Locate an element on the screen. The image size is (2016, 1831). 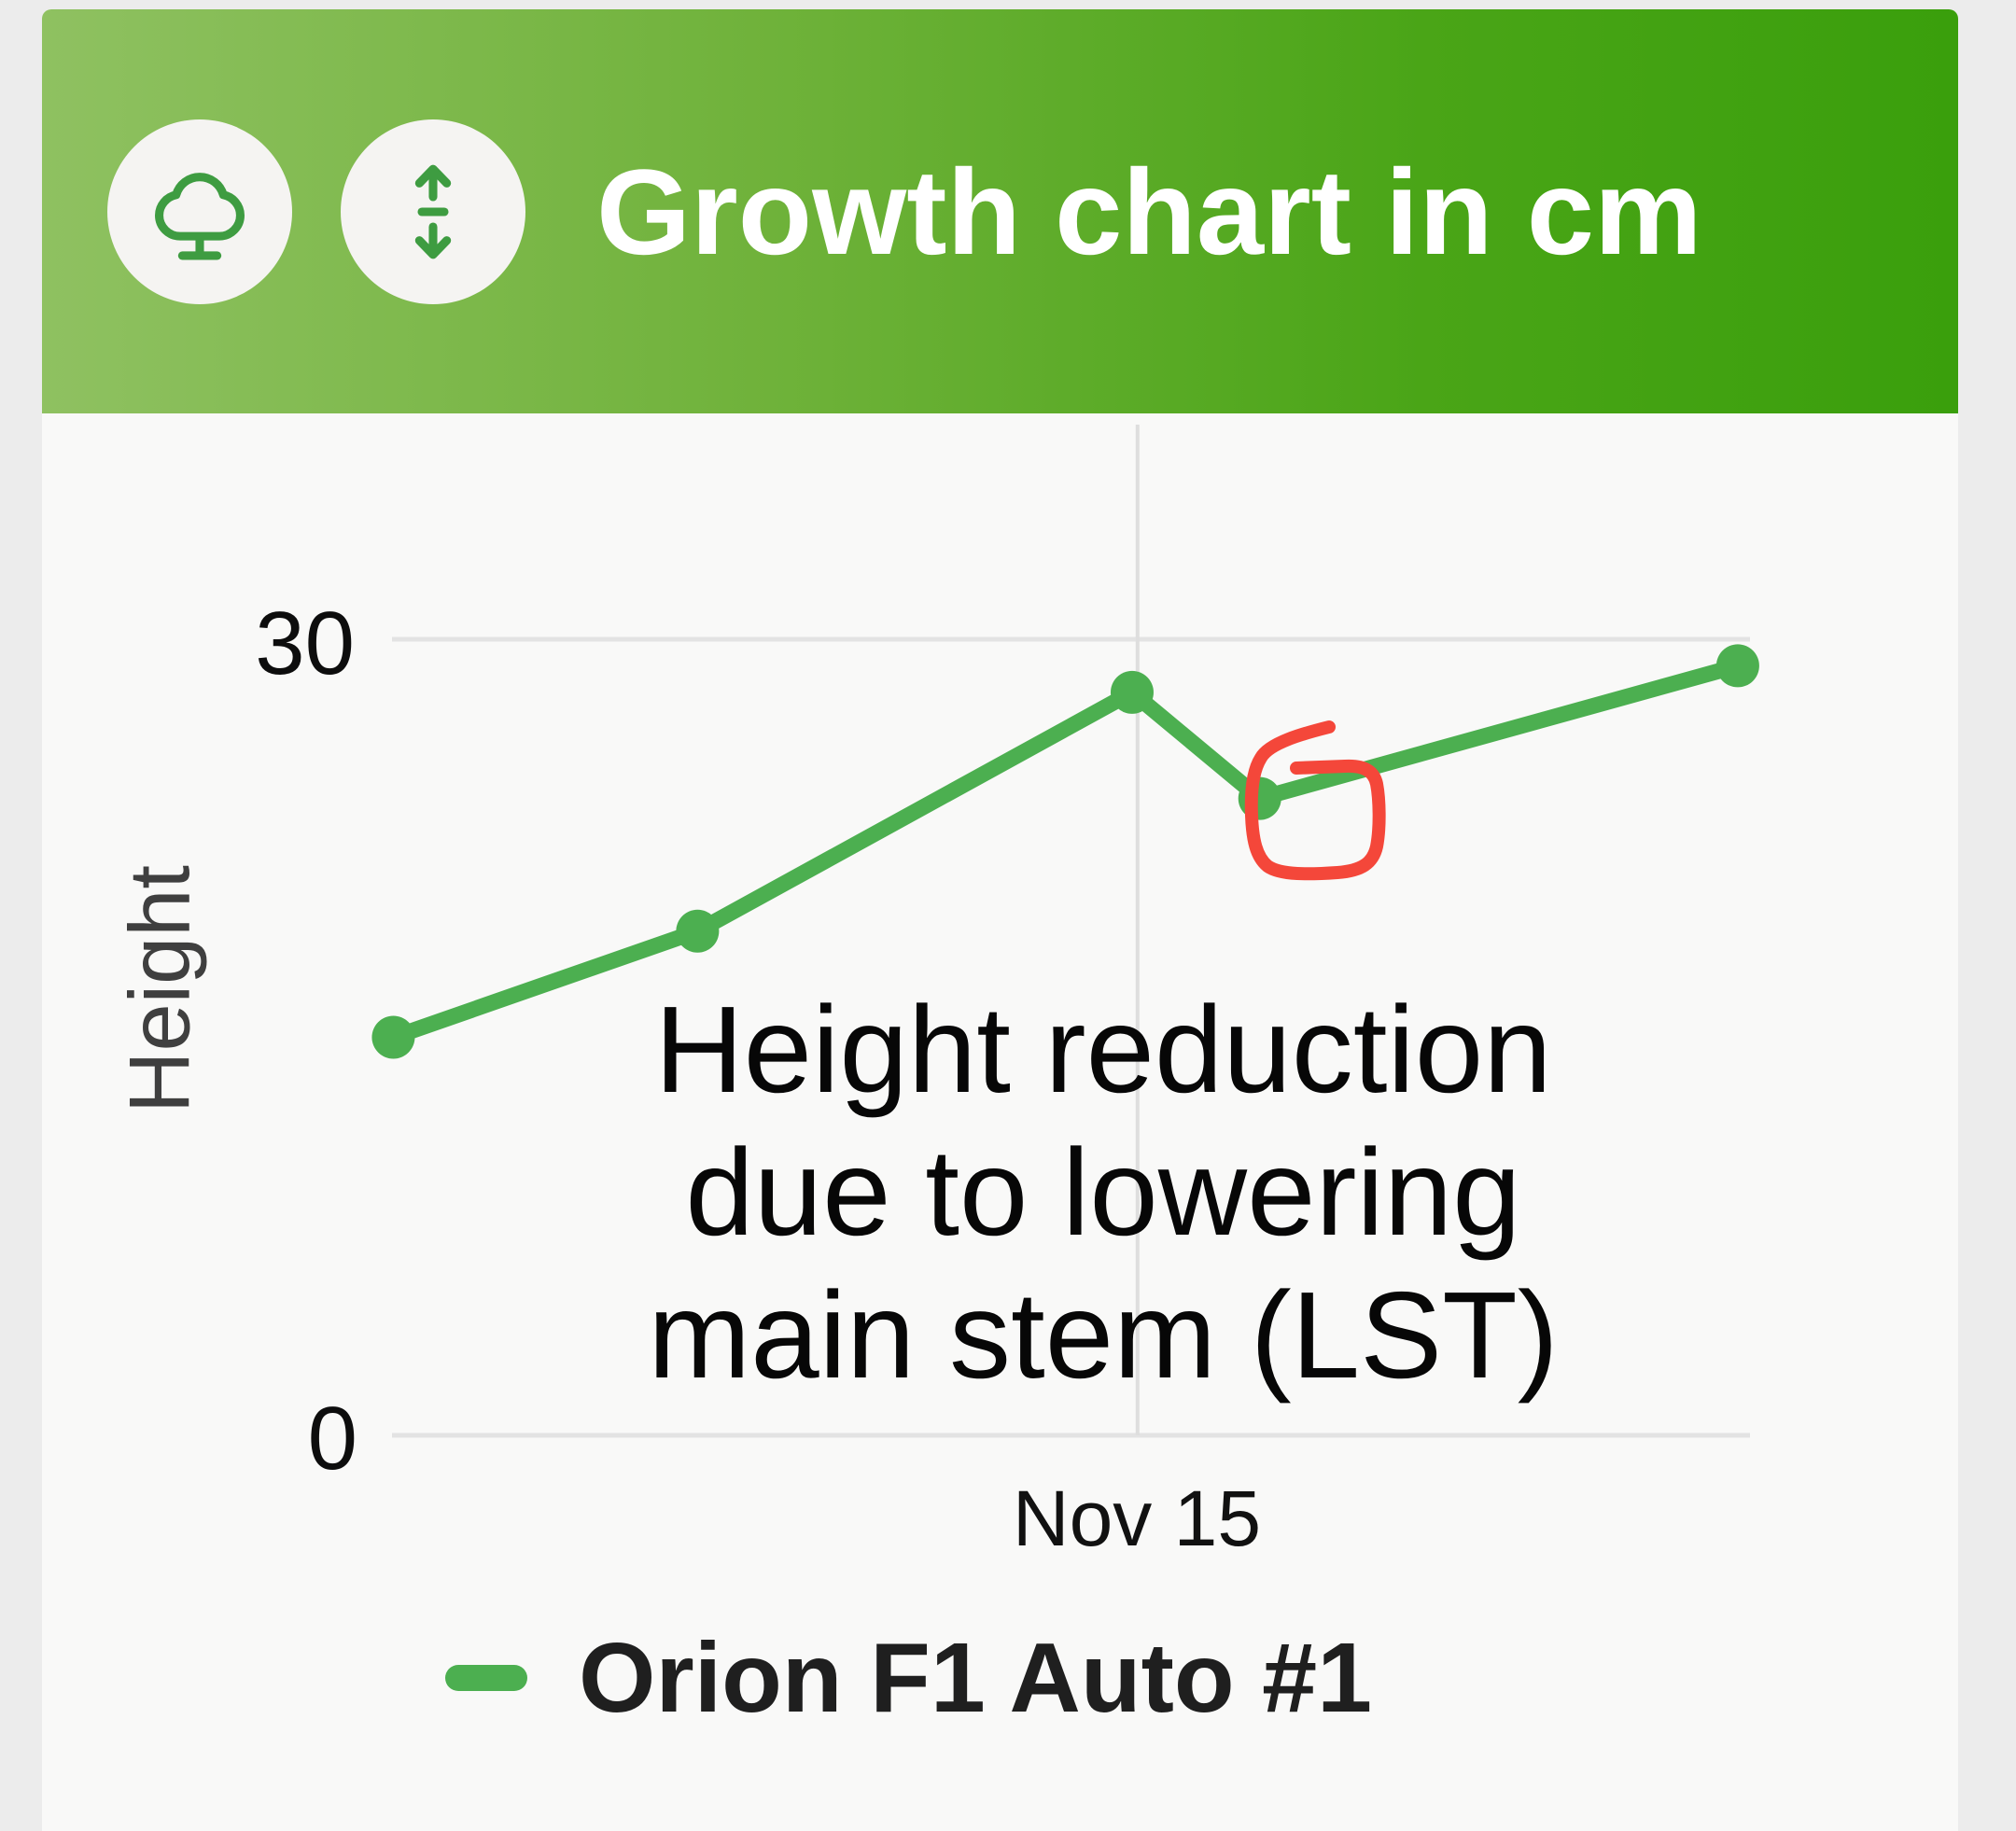
legend-series-label: Orion F1 Auto #1 is located at coordinates (976, 1678).